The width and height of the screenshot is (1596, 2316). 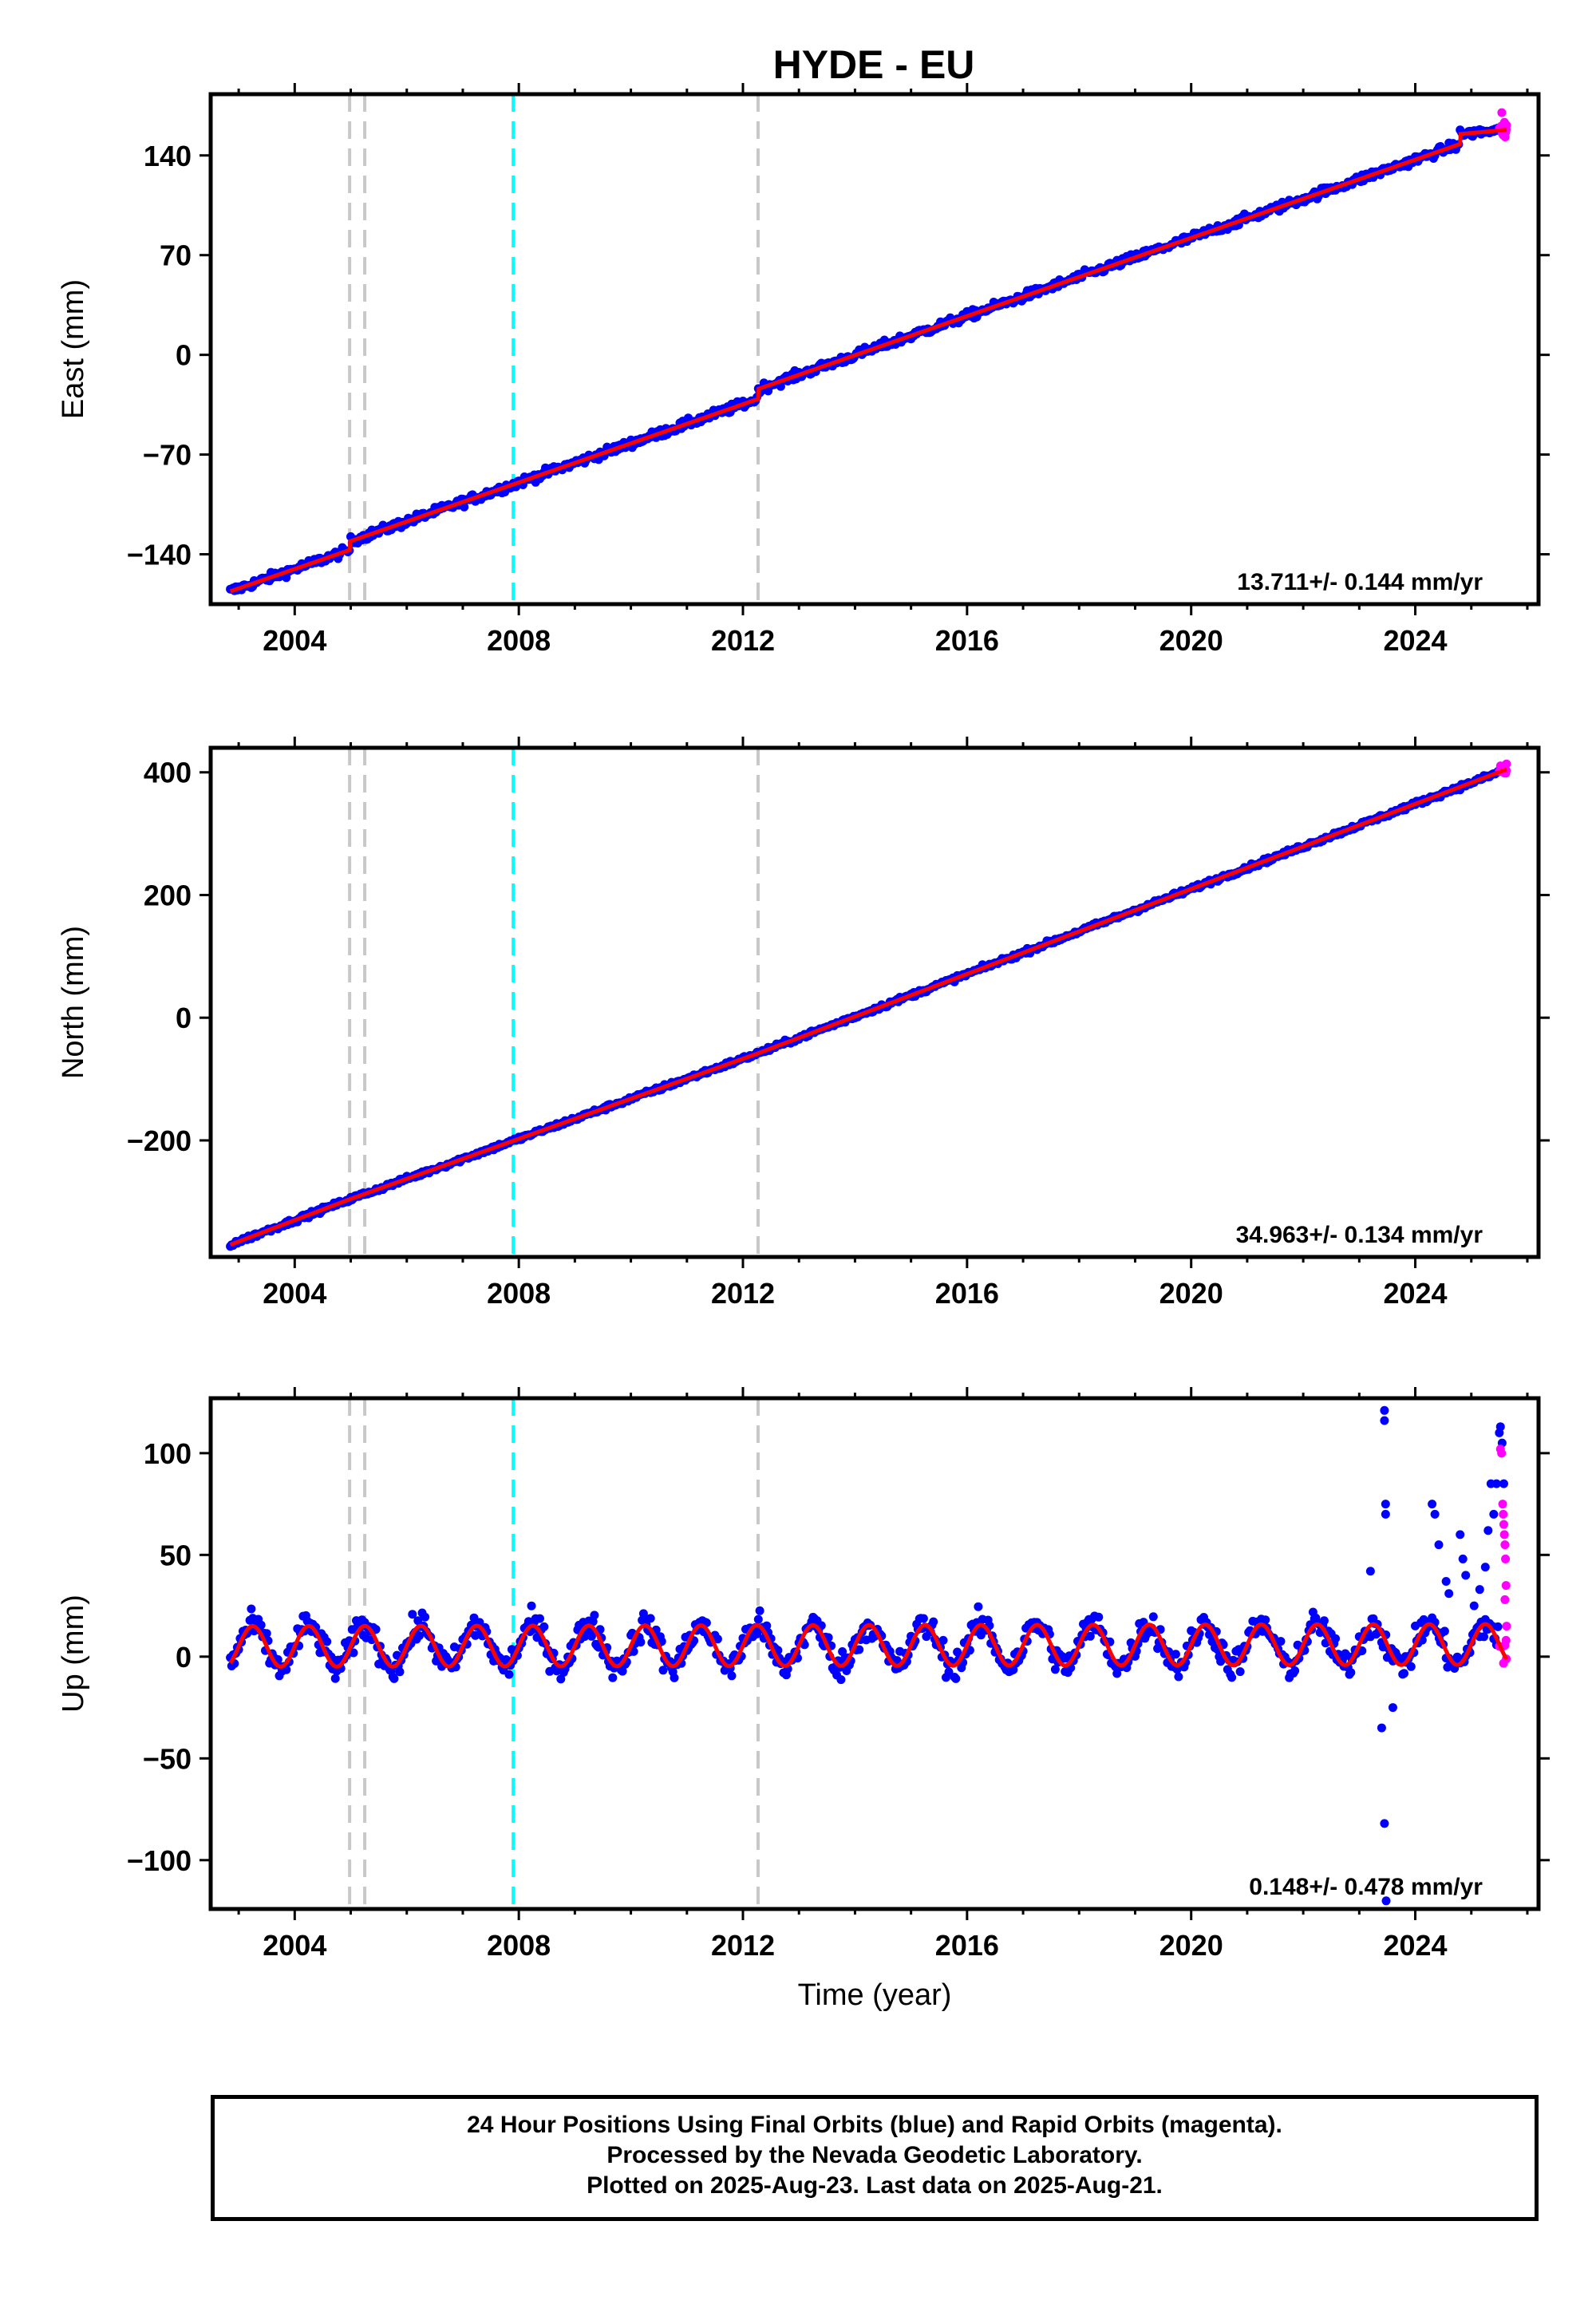 What do you see at coordinates (168, 773) in the screenshot?
I see `north-y-tick-label: 400` at bounding box center [168, 773].